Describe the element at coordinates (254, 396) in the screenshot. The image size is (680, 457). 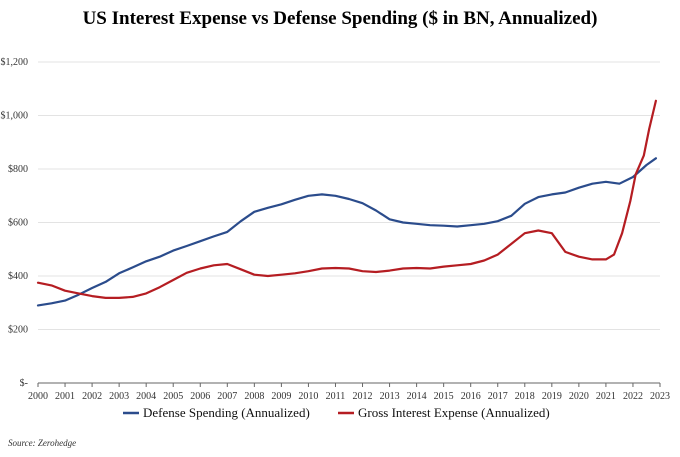
I see `x-tick-label: 2008` at that location.